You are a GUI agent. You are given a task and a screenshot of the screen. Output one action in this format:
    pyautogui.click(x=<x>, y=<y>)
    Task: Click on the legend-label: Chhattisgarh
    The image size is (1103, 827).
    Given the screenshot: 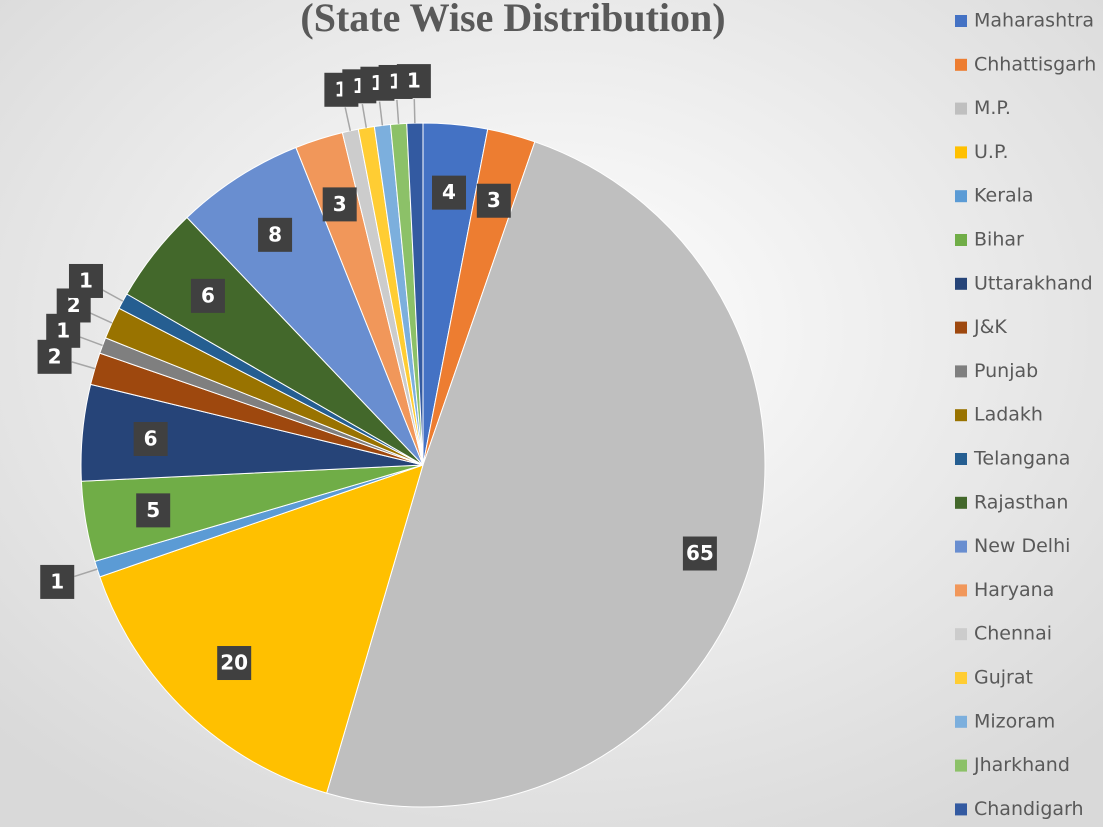 What is the action you would take?
    pyautogui.click(x=1035, y=64)
    